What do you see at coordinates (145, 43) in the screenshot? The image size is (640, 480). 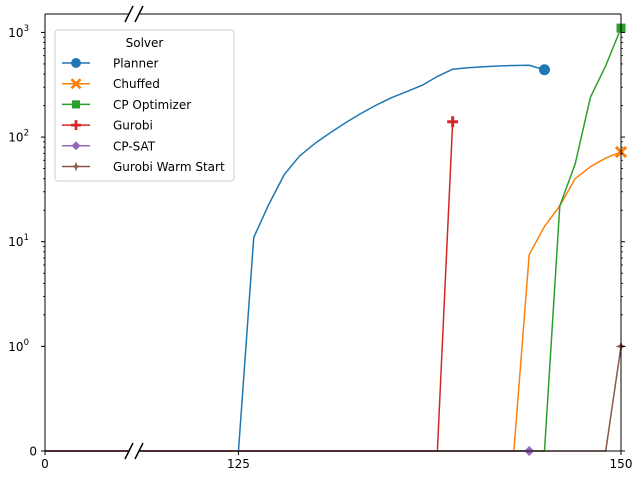 I see `legend-title: Solver` at bounding box center [145, 43].